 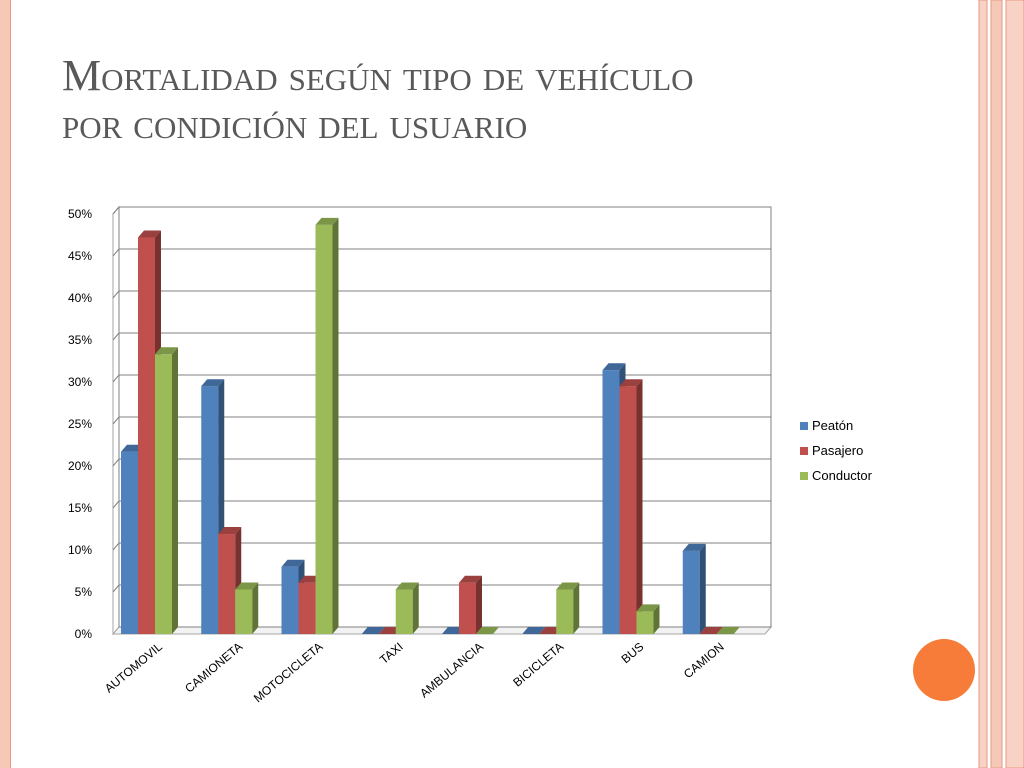 What do you see at coordinates (133, 667) in the screenshot?
I see `x-tick-label: AUTOMOVIL` at bounding box center [133, 667].